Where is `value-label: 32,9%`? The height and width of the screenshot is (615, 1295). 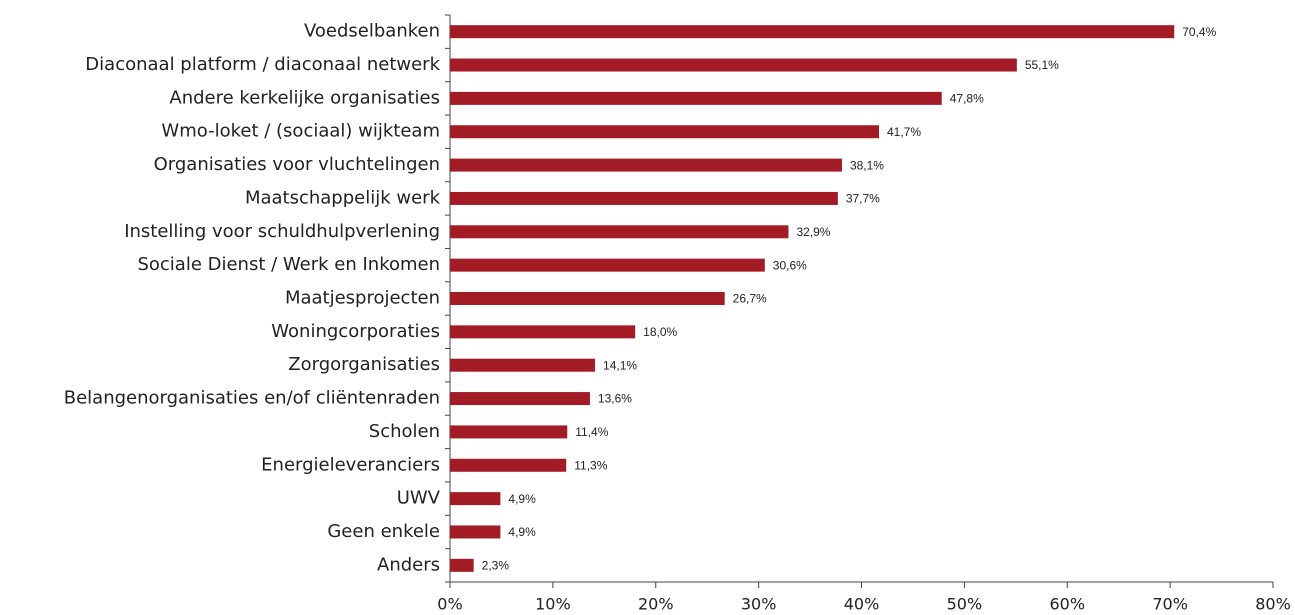
value-label: 32,9% is located at coordinates (813, 232).